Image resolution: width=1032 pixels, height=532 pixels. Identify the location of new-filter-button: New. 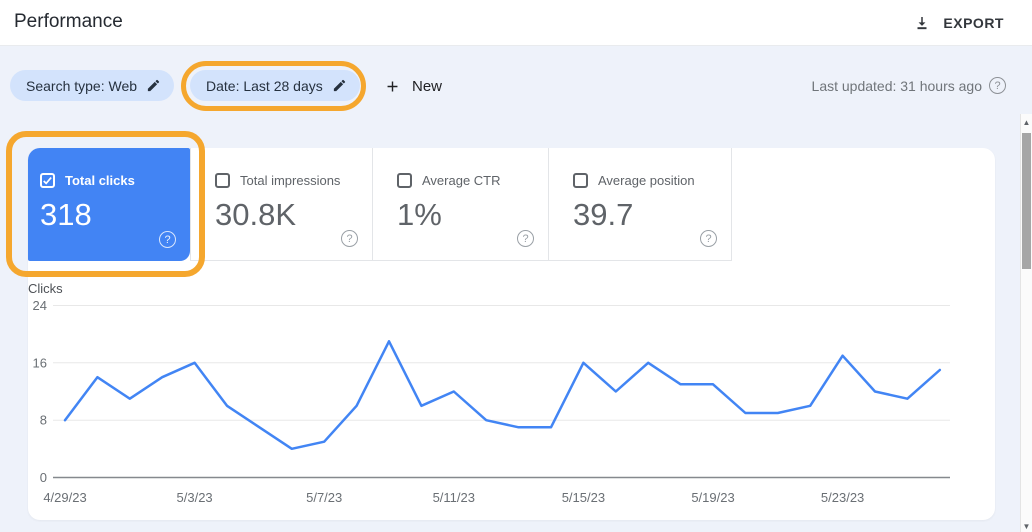
(413, 86).